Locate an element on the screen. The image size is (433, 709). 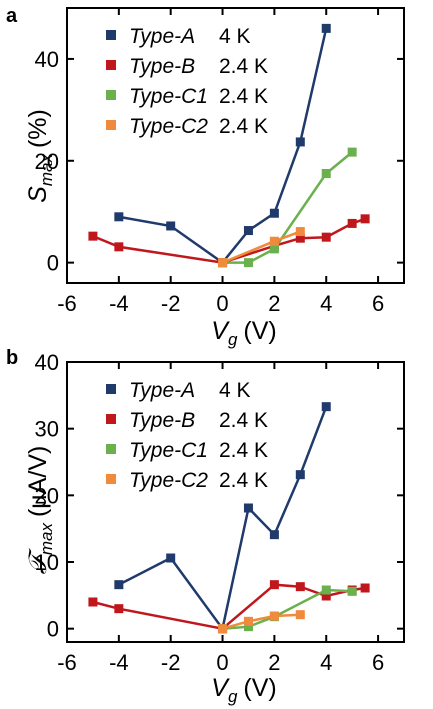
y-tick-label: 30 is located at coordinates (47, 429).